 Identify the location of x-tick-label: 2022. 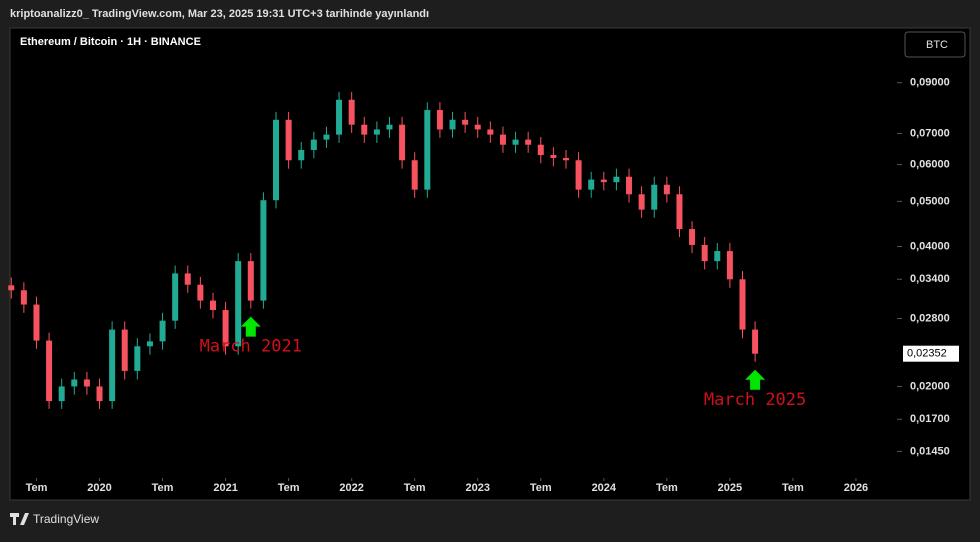
(351, 488).